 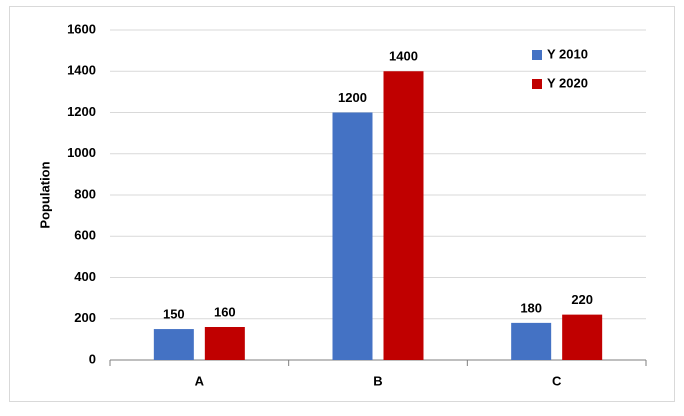 I want to click on data-label: 220, so click(x=582, y=299).